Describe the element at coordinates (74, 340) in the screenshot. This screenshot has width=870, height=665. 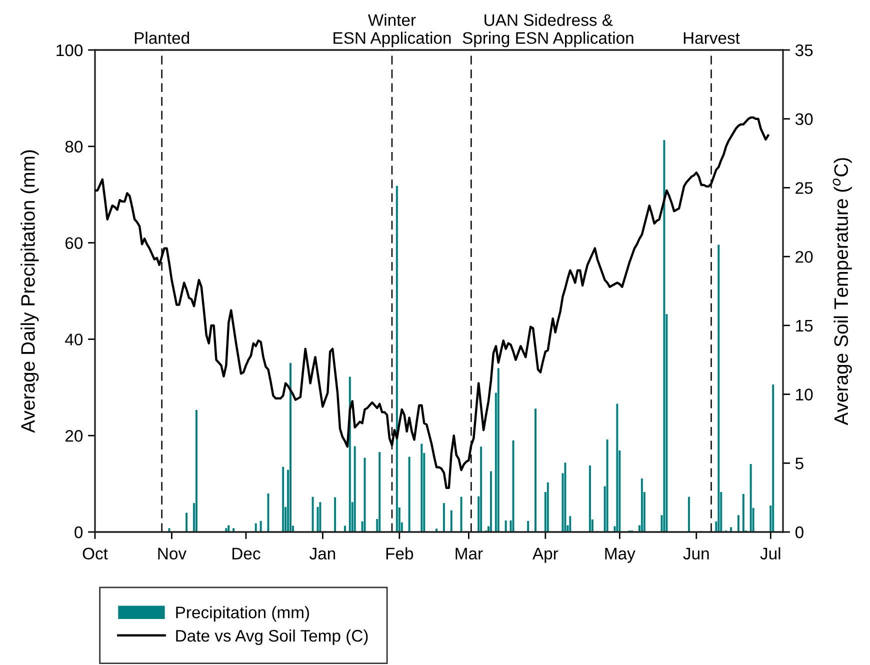
I see `y-tick-label: 40` at that location.